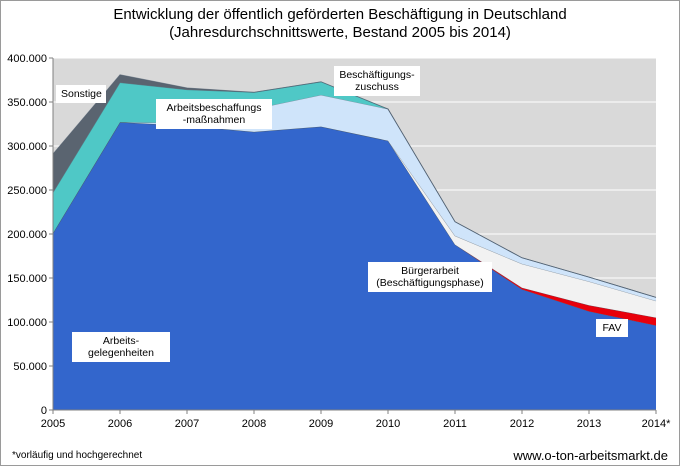  Describe the element at coordinates (27, 279) in the screenshot. I see `y-tick-label-3: 150.000` at that location.